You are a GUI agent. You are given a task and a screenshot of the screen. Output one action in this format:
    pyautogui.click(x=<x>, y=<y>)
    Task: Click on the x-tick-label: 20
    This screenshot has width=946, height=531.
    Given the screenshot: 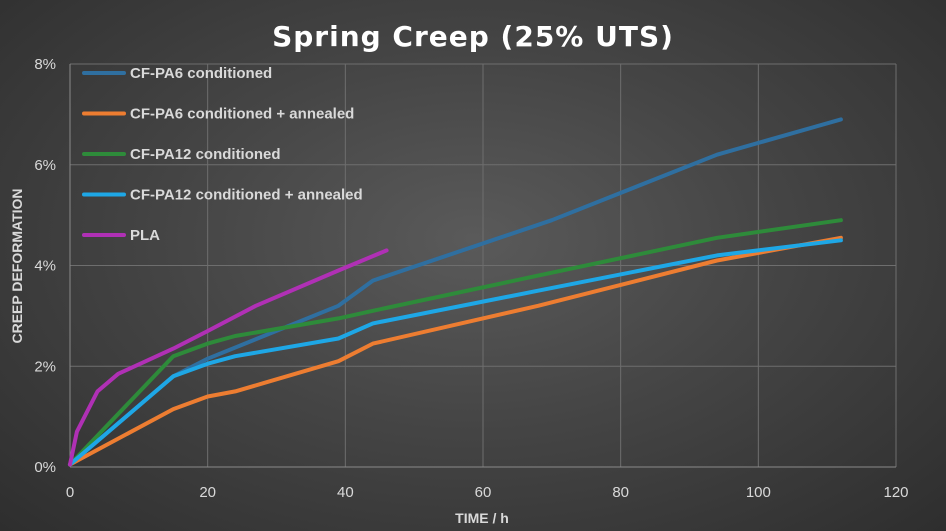 What is the action you would take?
    pyautogui.click(x=207, y=492)
    